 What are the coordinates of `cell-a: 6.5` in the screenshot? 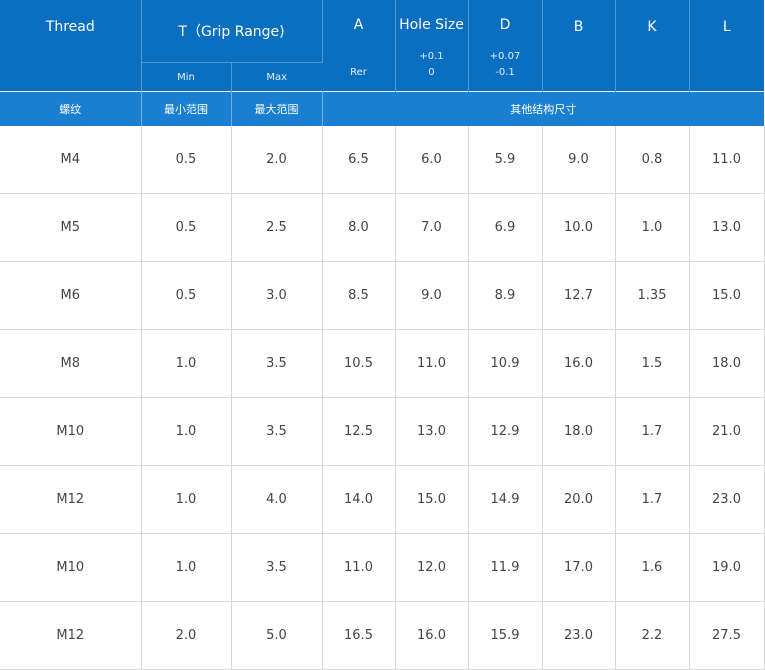 It's located at (359, 160).